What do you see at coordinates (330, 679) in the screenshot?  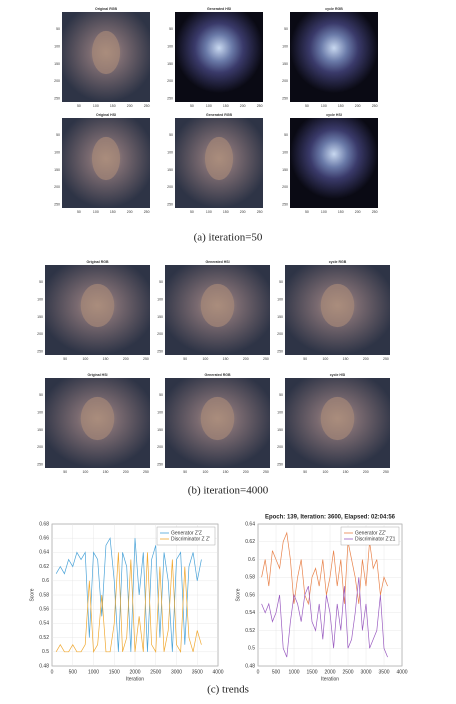 I see `x-axis-label: Iteration` at bounding box center [330, 679].